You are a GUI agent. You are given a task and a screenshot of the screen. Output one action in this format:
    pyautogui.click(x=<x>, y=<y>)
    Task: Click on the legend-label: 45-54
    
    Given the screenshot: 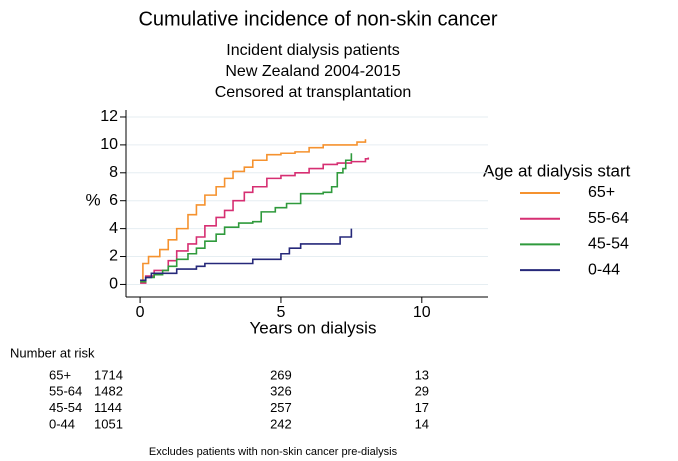 What is the action you would take?
    pyautogui.click(x=608, y=244)
    